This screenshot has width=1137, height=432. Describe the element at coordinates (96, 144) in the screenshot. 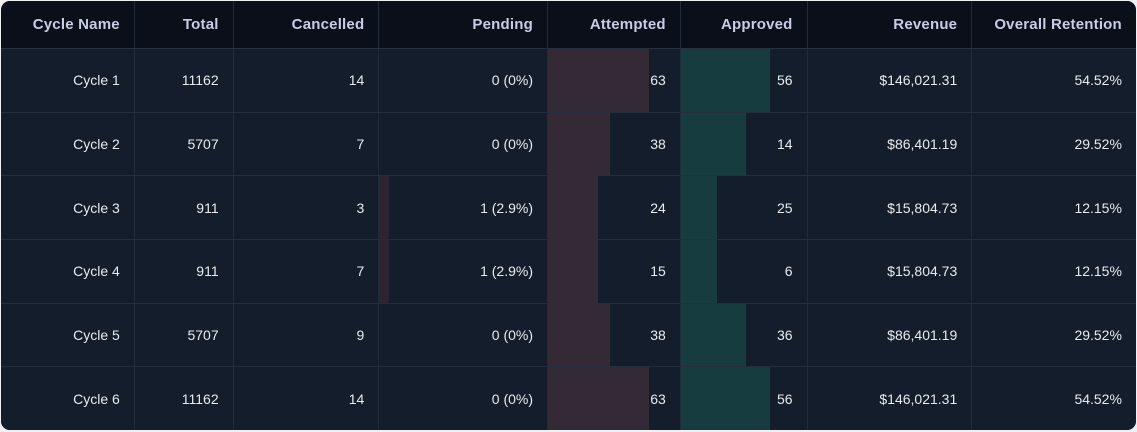

I see `cell-cycle-name: Cycle 2` at that location.